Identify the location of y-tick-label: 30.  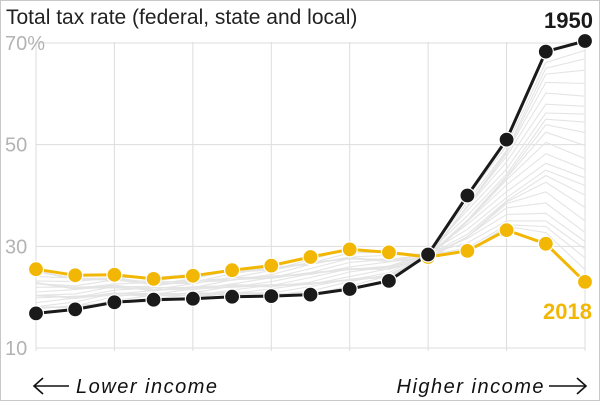
(16, 247).